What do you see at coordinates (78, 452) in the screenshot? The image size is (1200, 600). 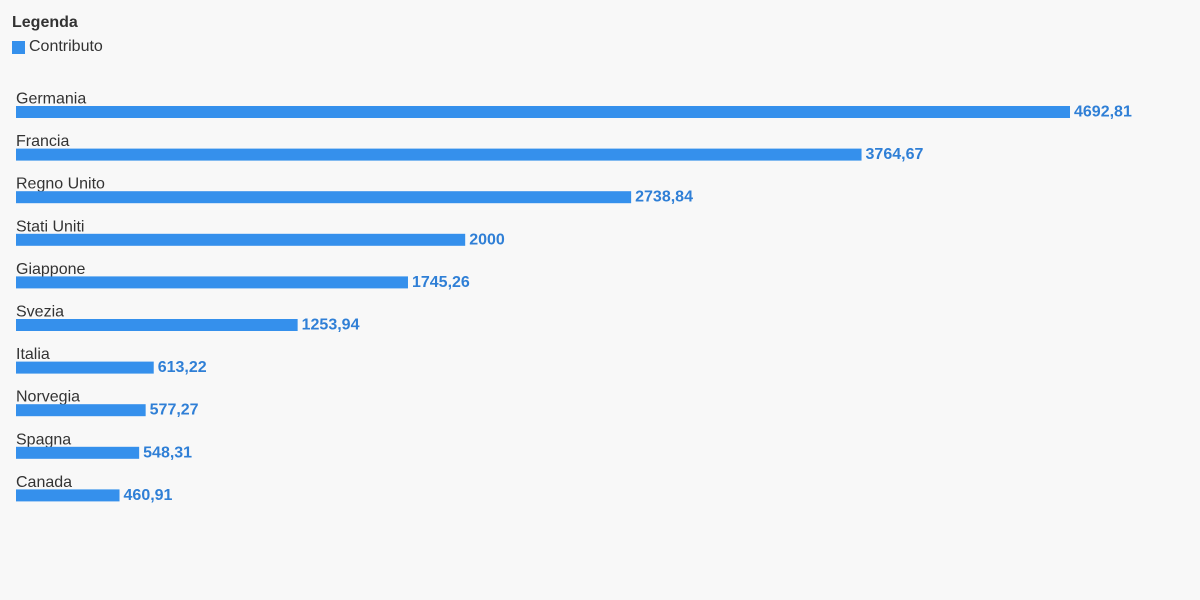 I see `bar-spagna` at bounding box center [78, 452].